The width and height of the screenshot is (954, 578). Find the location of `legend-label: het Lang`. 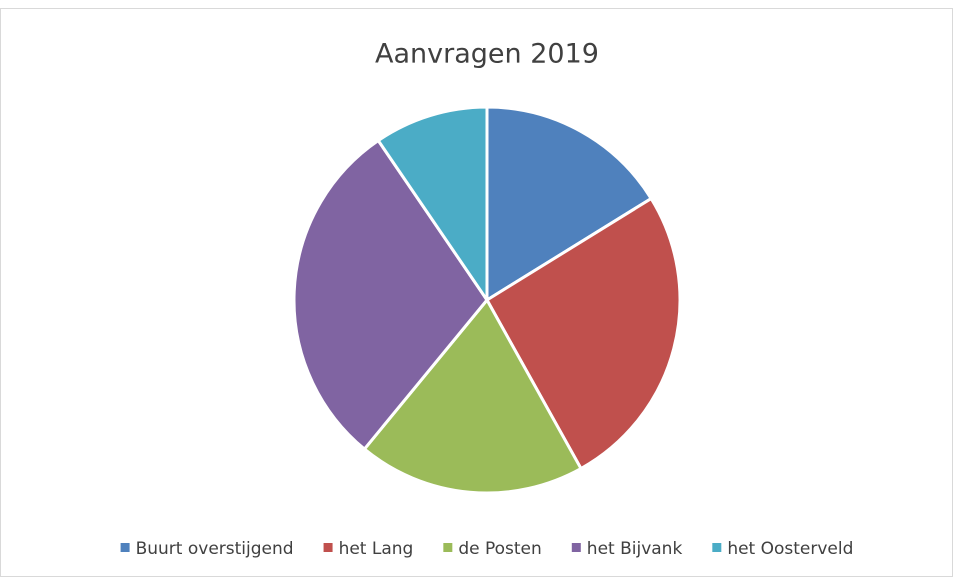

legend-label: het Lang is located at coordinates (376, 549).